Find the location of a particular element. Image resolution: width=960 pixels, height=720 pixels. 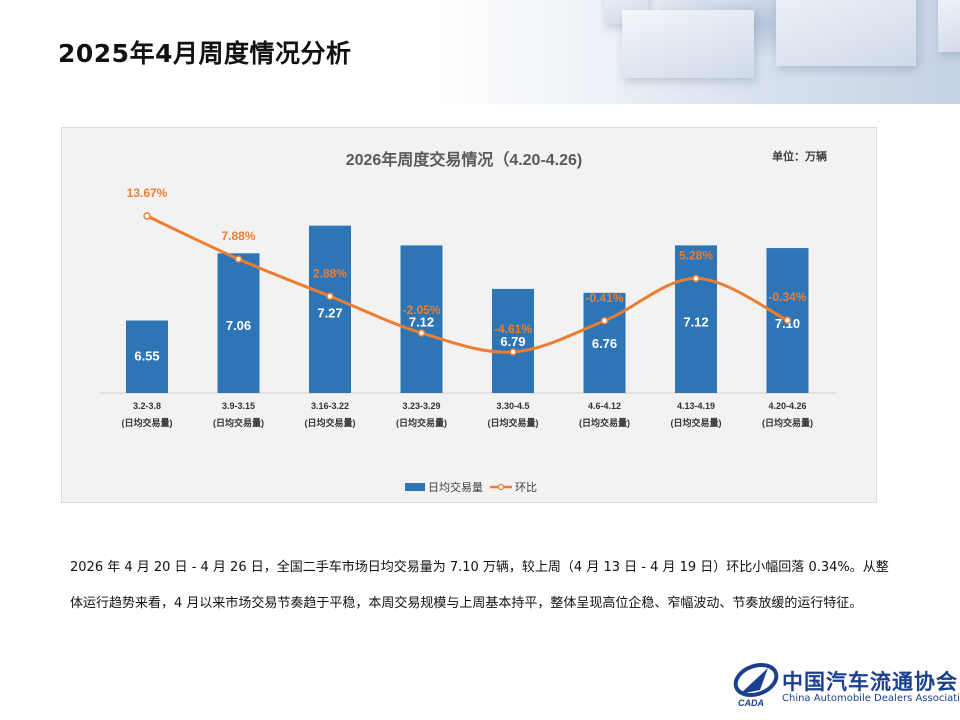

x-tick-label: 4.20-4.26 is located at coordinates (787, 406).